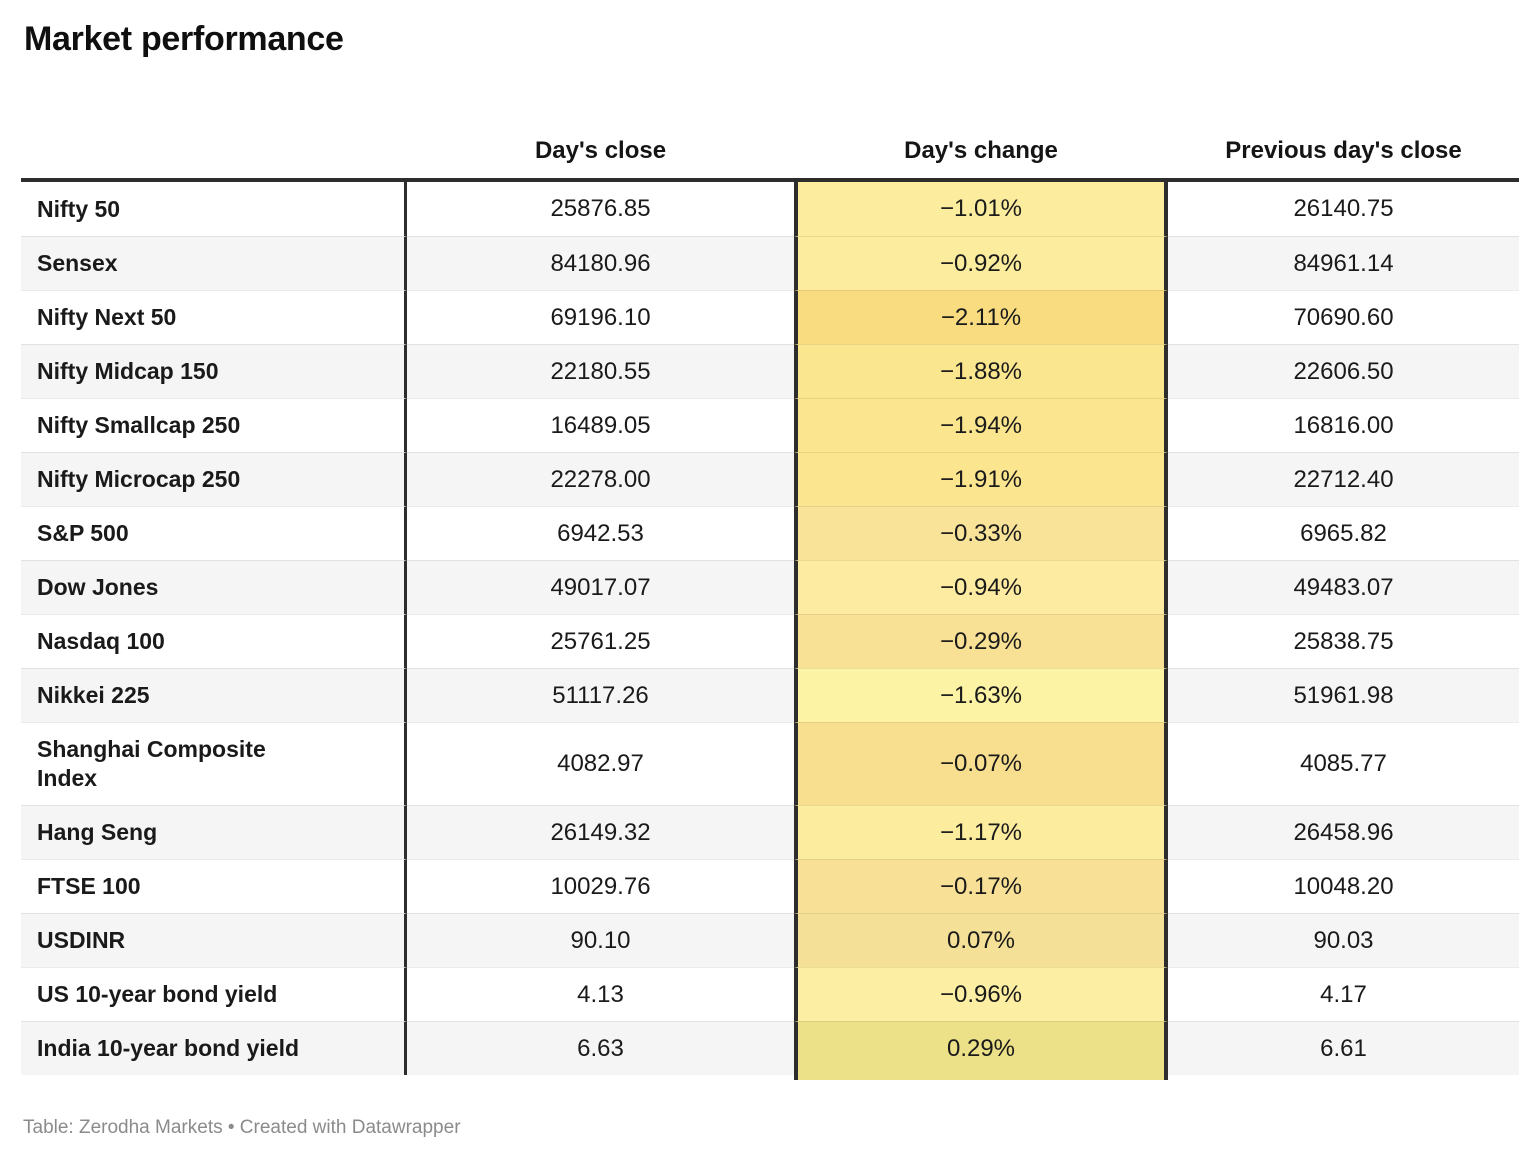 This screenshot has height=1164, width=1540. Describe the element at coordinates (981, 886) in the screenshot. I see `cell-days-change: −0.17%` at that location.